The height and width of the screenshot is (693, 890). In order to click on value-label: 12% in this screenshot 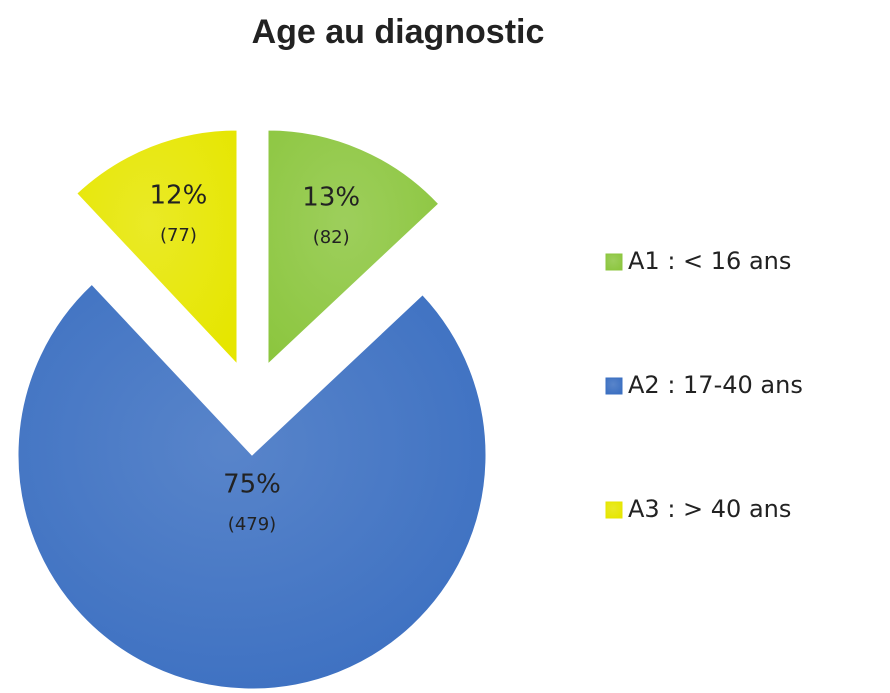, I will do `click(179, 196)`.